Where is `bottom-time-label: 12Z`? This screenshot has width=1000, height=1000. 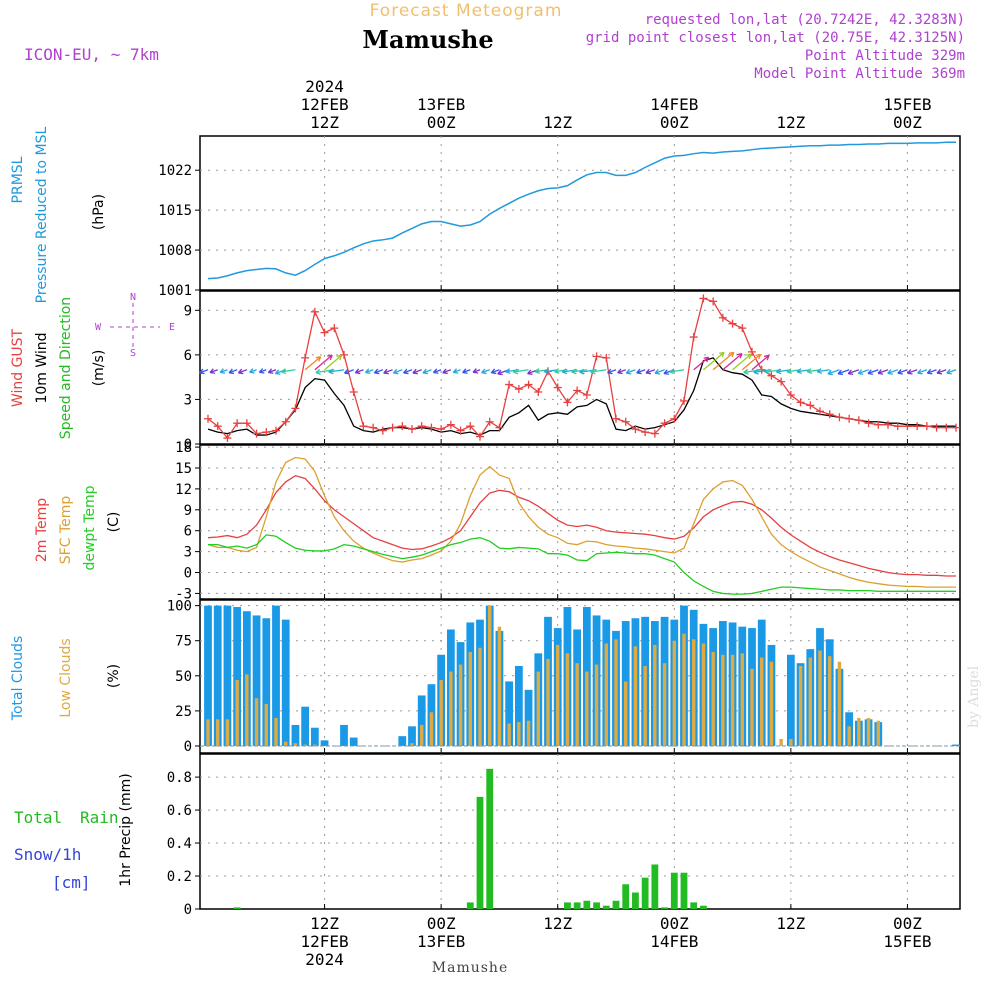
bottom-time-label: 12Z is located at coordinates (557, 923).